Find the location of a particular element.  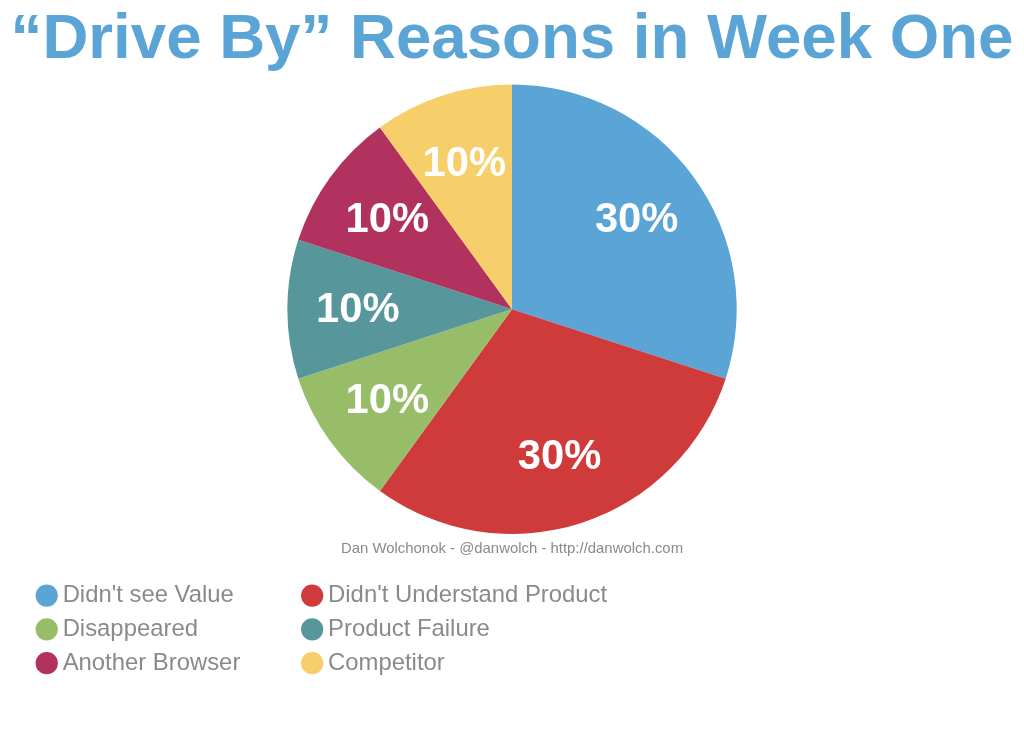

legend-label: Didn't Understand Product is located at coordinates (468, 594).